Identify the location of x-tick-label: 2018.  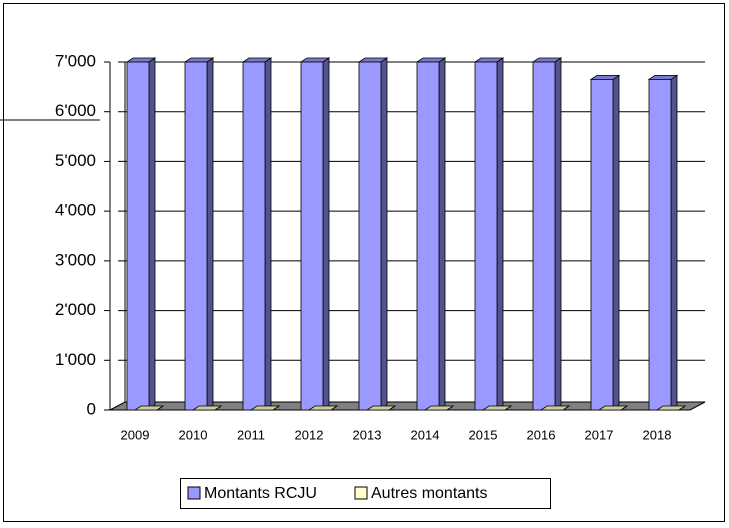
(657, 434).